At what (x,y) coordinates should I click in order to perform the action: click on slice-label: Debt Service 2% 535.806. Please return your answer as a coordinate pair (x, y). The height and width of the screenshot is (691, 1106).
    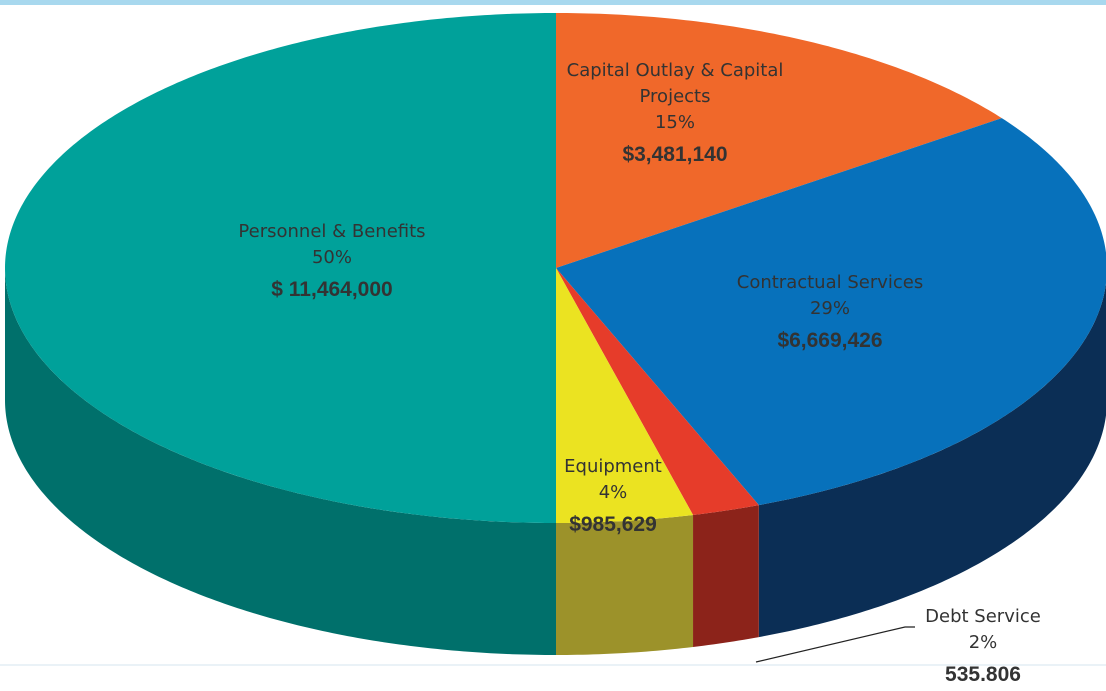
    Looking at the image, I should click on (983, 646).